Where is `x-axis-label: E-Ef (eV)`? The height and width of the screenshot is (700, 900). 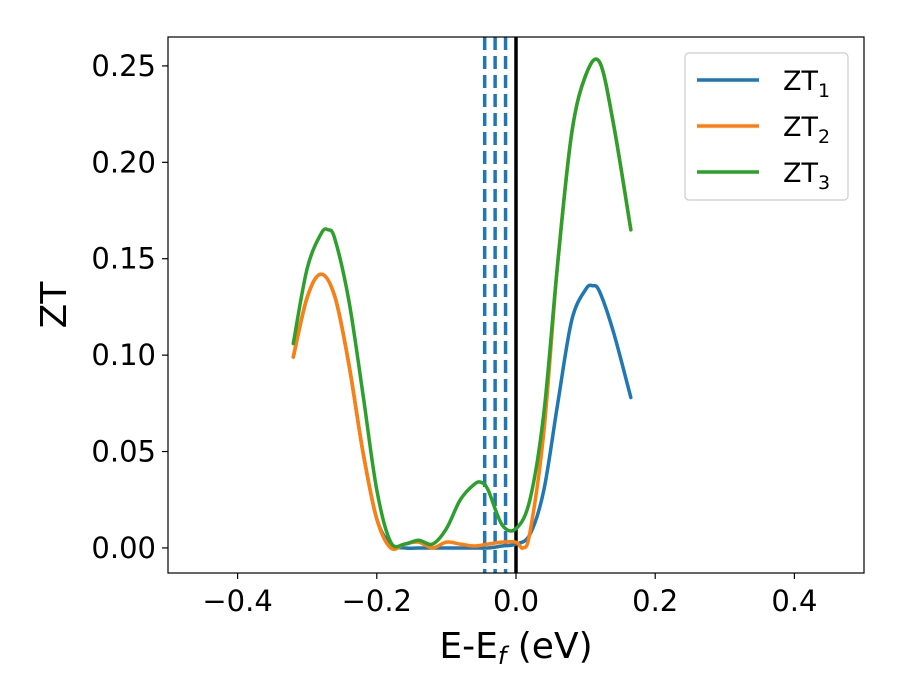
x-axis-label: E-Ef (eV) is located at coordinates (515, 648).